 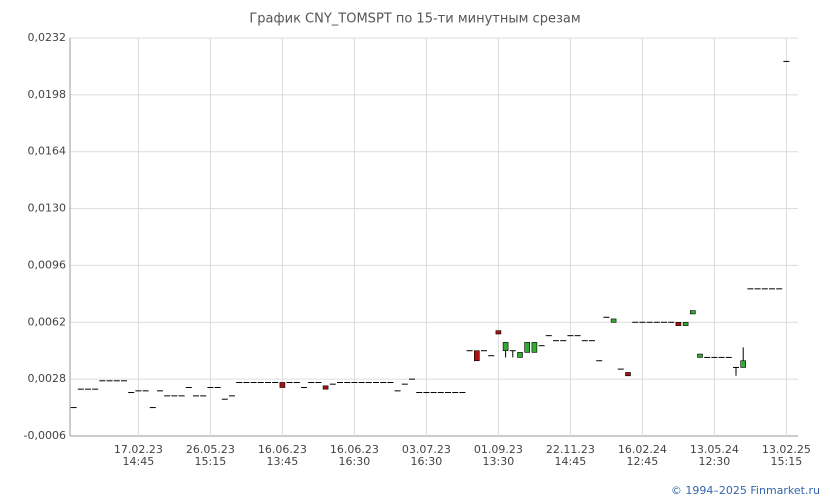 What do you see at coordinates (426, 449) in the screenshot?
I see `x-tick-label: 03.07.23` at bounding box center [426, 449].